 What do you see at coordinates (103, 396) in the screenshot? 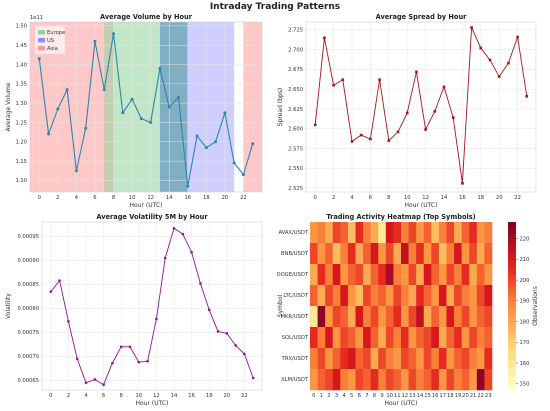
I see `x-tick-label: 6` at bounding box center [103, 396].